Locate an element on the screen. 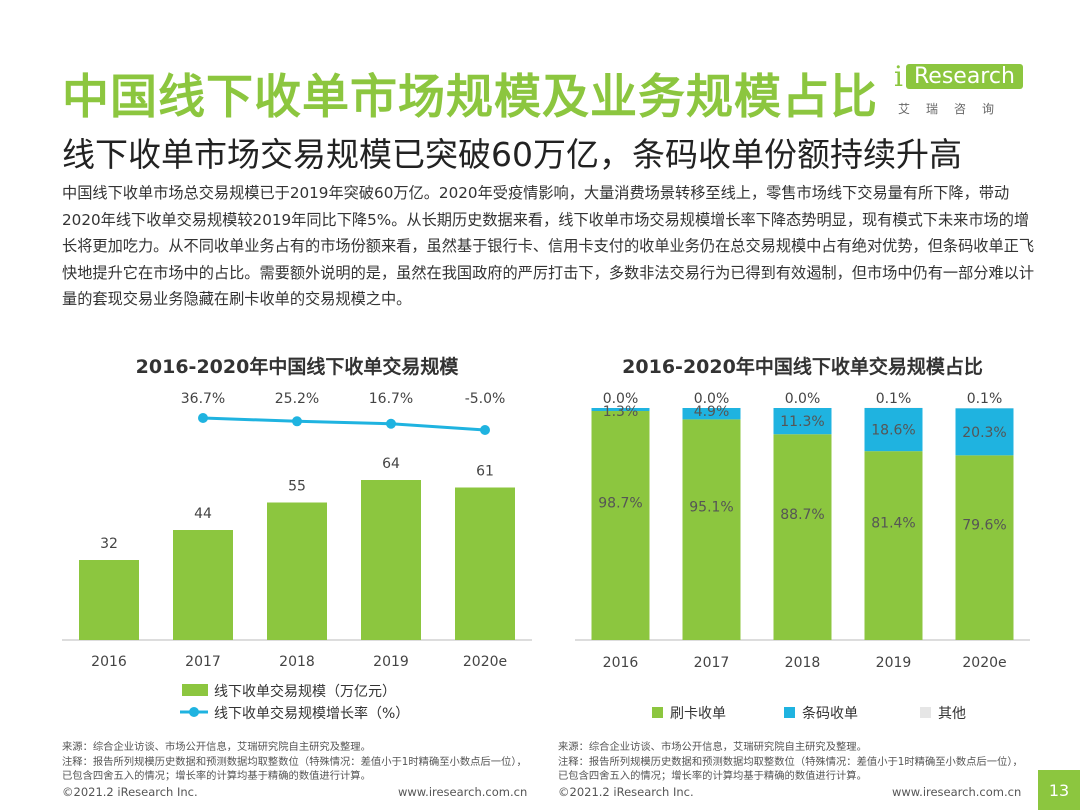 The height and width of the screenshot is (812, 1080). chart-2-card-label: 98.7% is located at coordinates (620, 504).